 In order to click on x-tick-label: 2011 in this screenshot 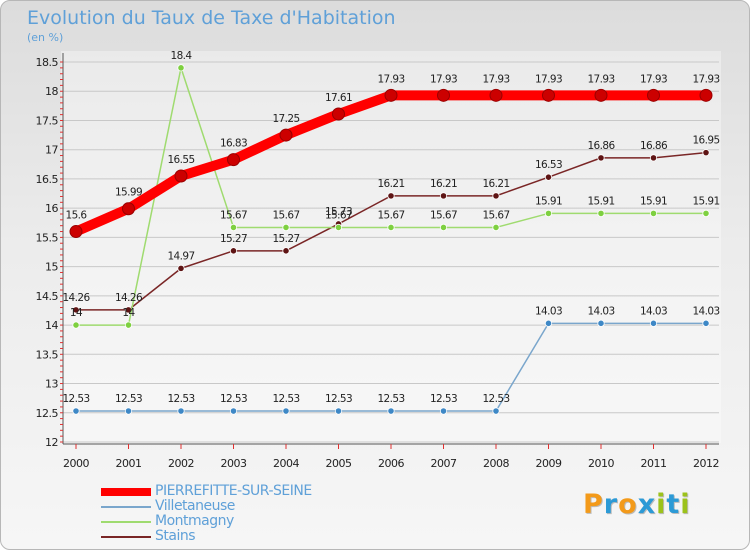, I will do `click(654, 463)`.